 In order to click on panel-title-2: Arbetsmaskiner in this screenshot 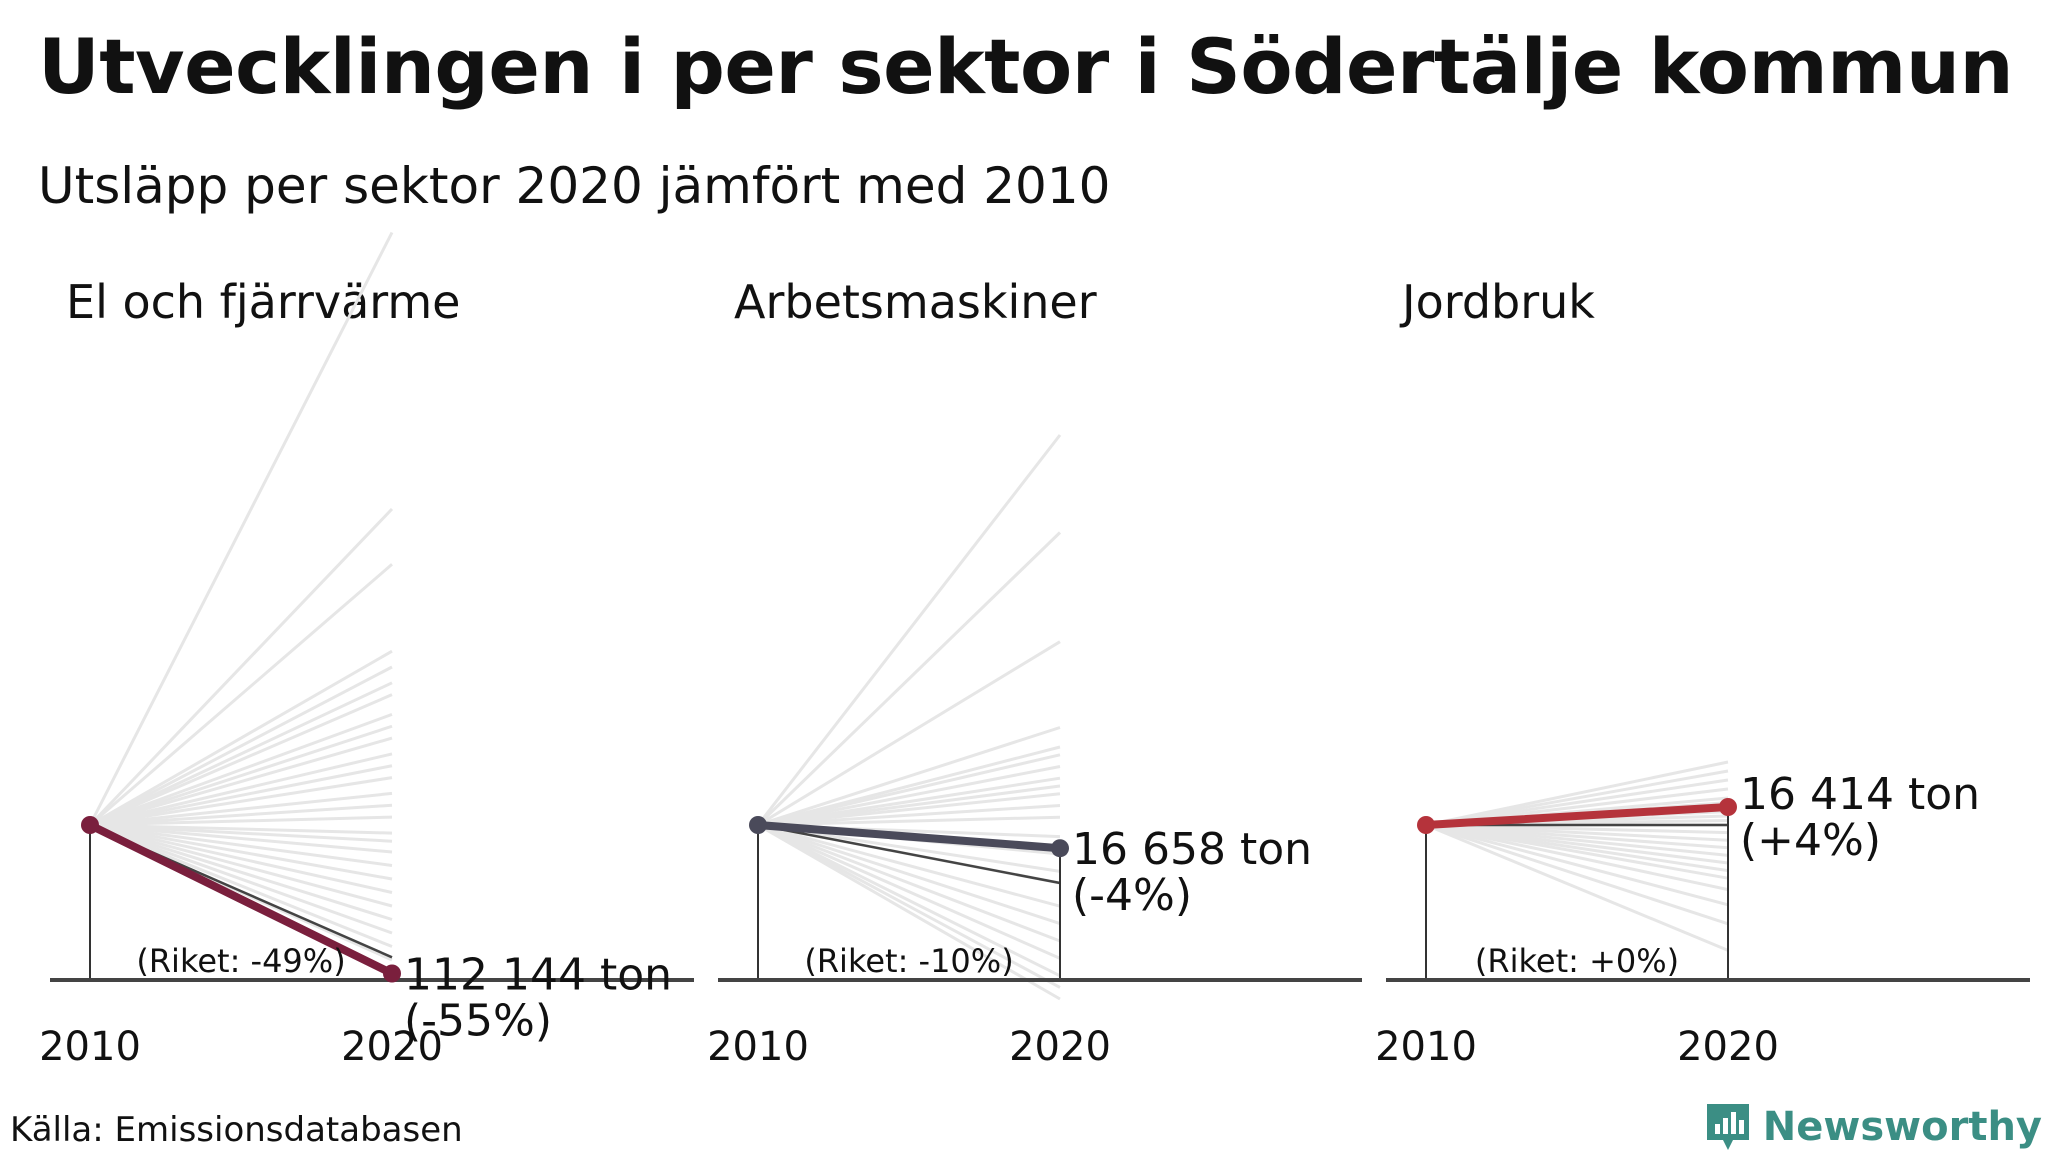, I will do `click(915, 302)`.